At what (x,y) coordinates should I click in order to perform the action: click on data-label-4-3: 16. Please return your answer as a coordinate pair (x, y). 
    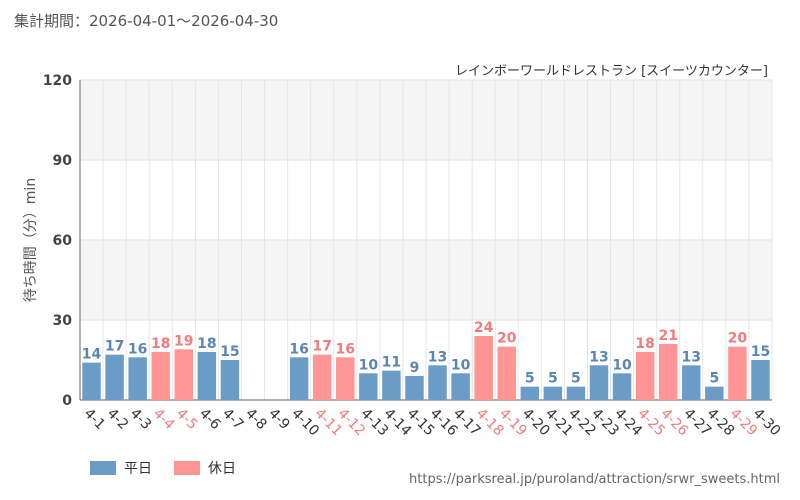
    Looking at the image, I should click on (137, 349).